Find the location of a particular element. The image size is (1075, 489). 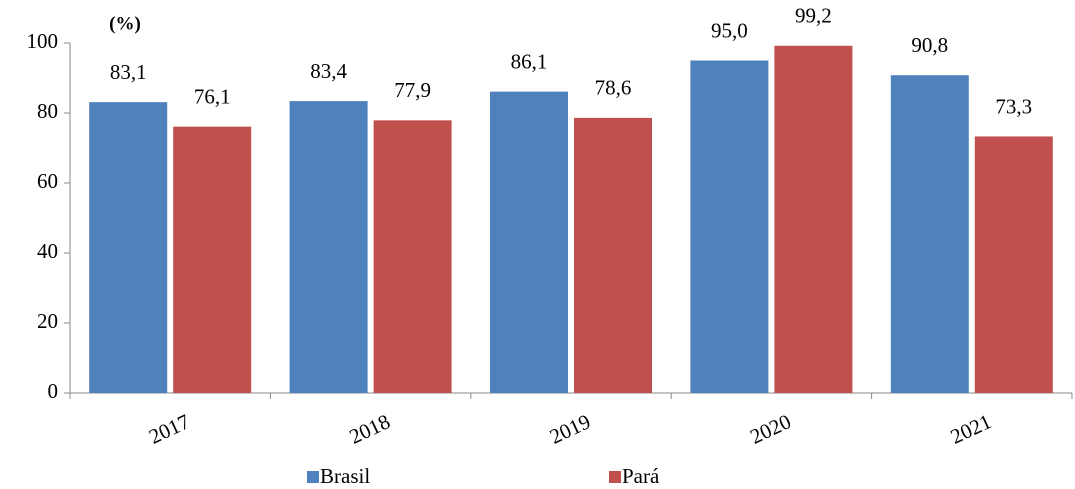

y-tick-label: 40 is located at coordinates (47, 251).